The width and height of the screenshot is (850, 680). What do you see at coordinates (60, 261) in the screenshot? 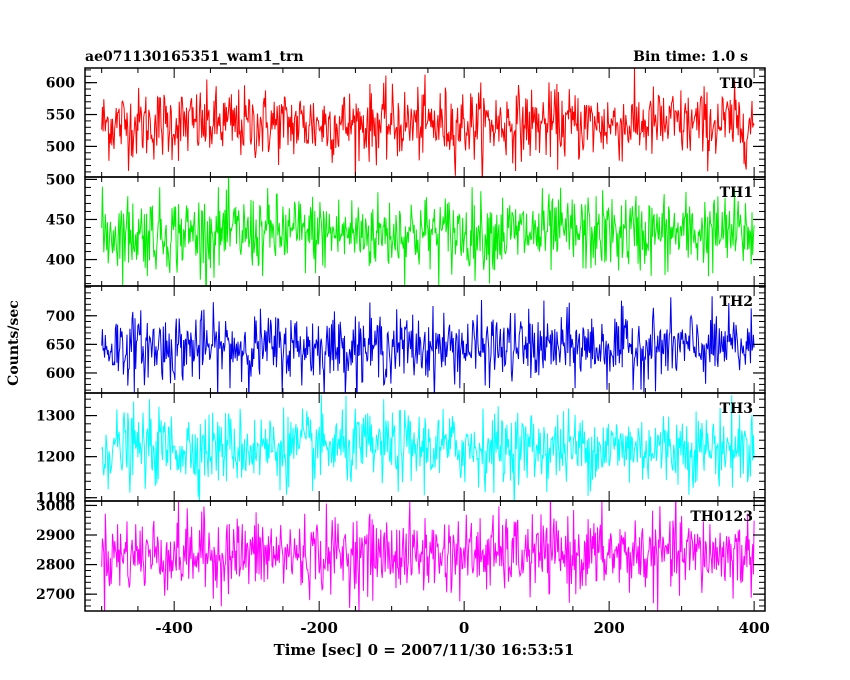
I see `y-tick-label: 400` at bounding box center [60, 261].